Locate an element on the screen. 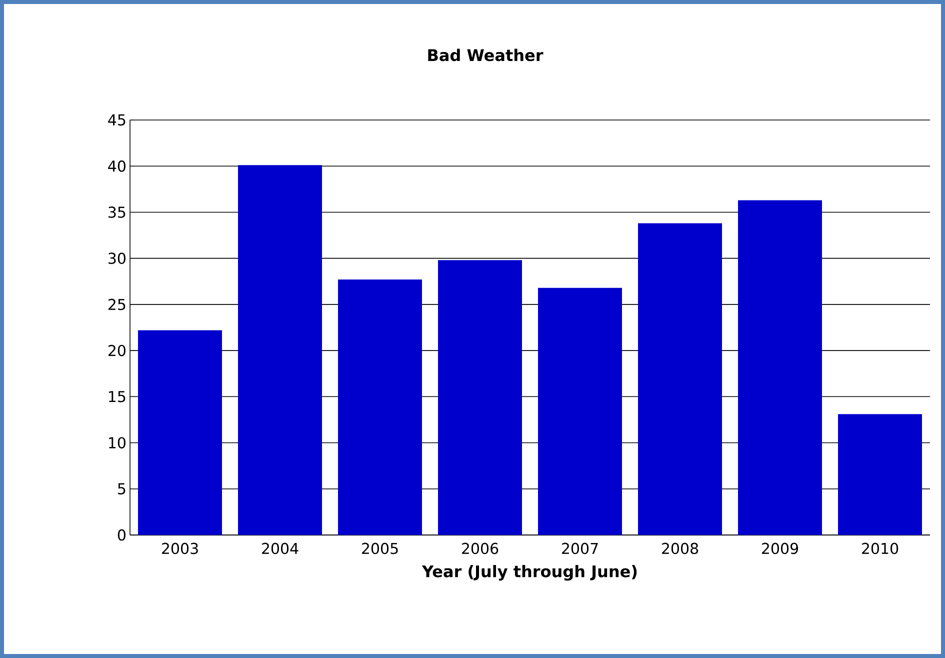 The height and width of the screenshot is (658, 945). x-tick-label: 2010 is located at coordinates (880, 548).